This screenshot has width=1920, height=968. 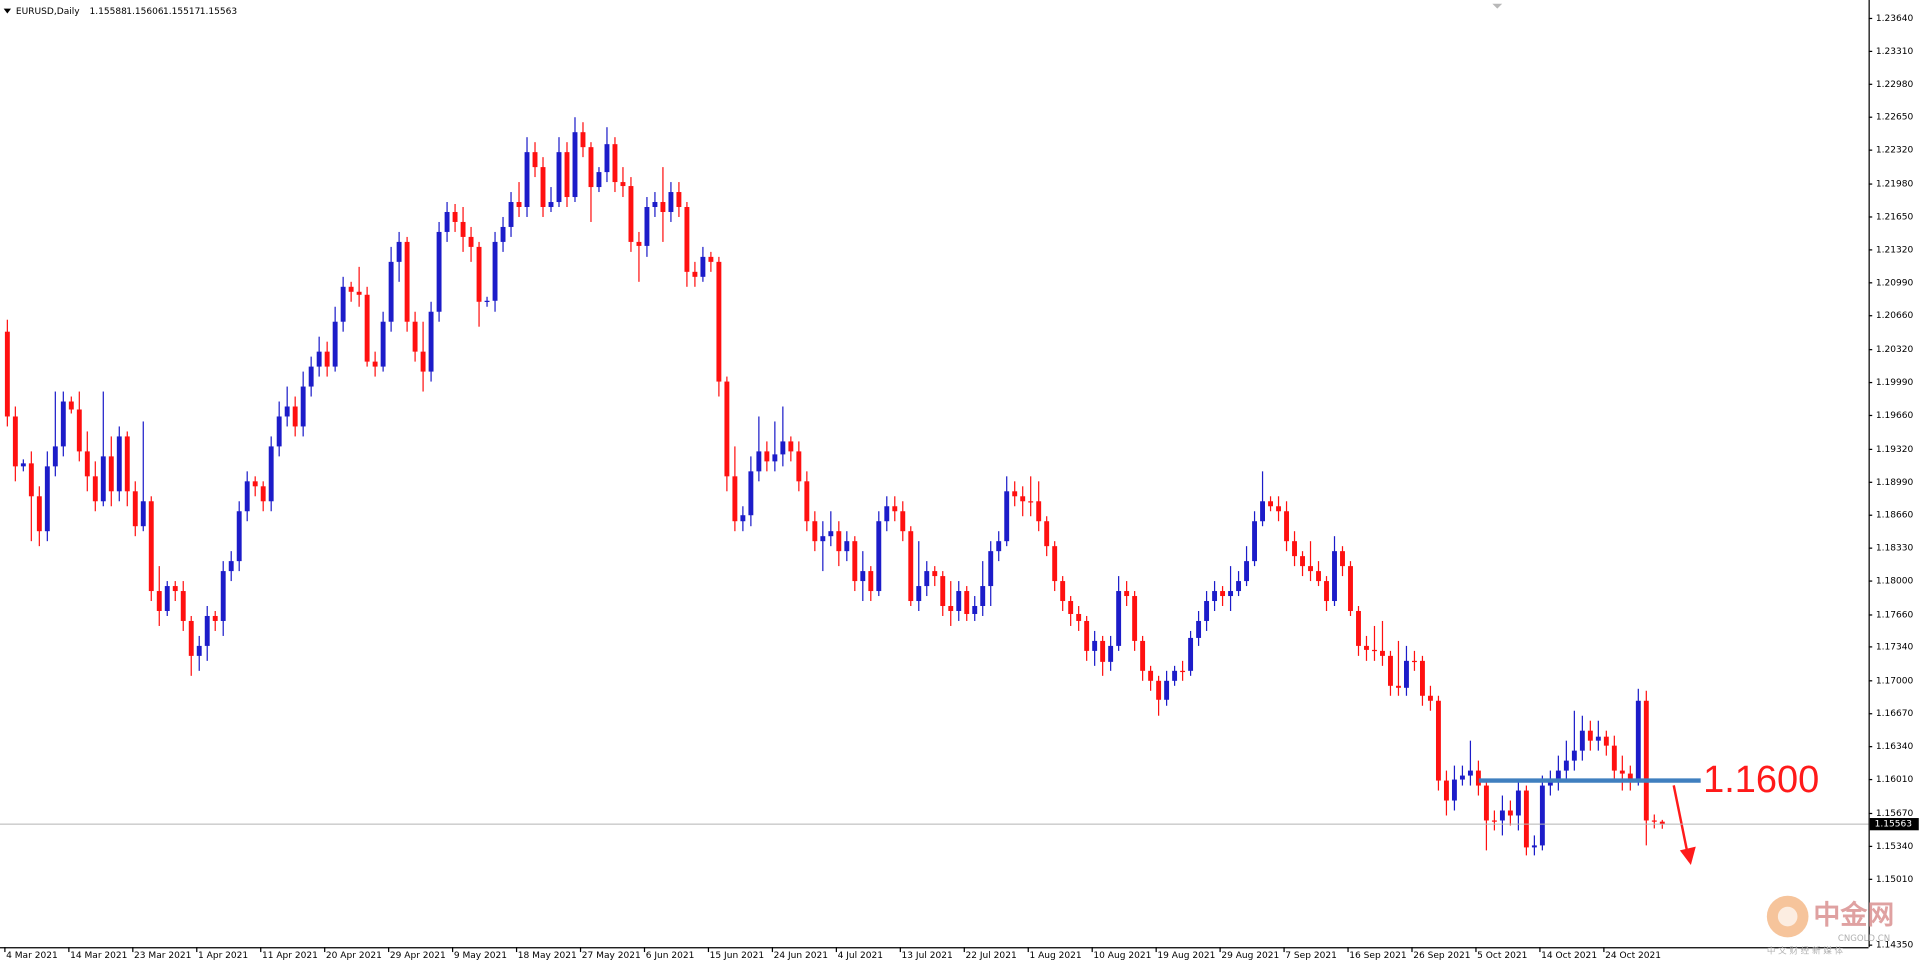 I want to click on y-tick-label: 1.19320, so click(x=1895, y=450).